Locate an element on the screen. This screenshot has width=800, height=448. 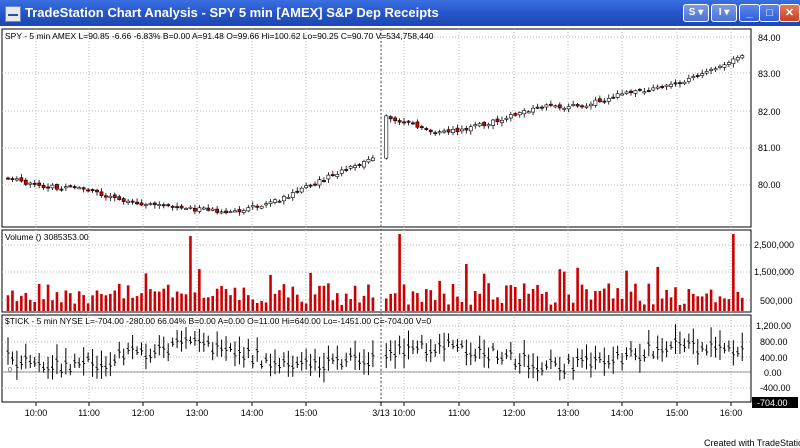
time-axis-label: 16:00 is located at coordinates (731, 413).